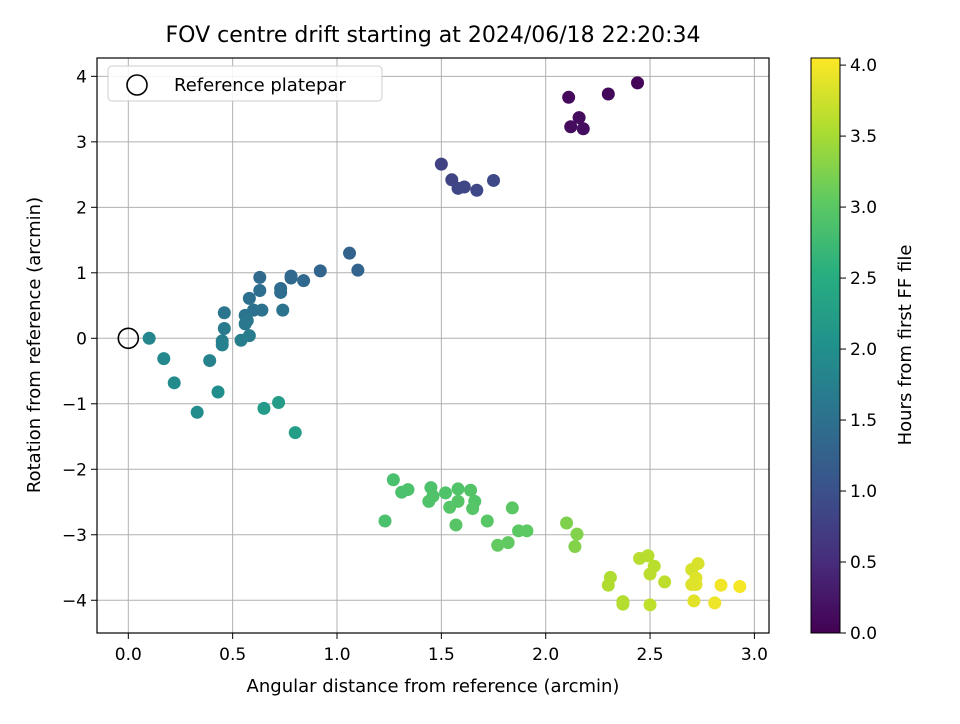 The height and width of the screenshot is (724, 960). What do you see at coordinates (754, 655) in the screenshot?
I see `x-tick-label: 3.0` at bounding box center [754, 655].